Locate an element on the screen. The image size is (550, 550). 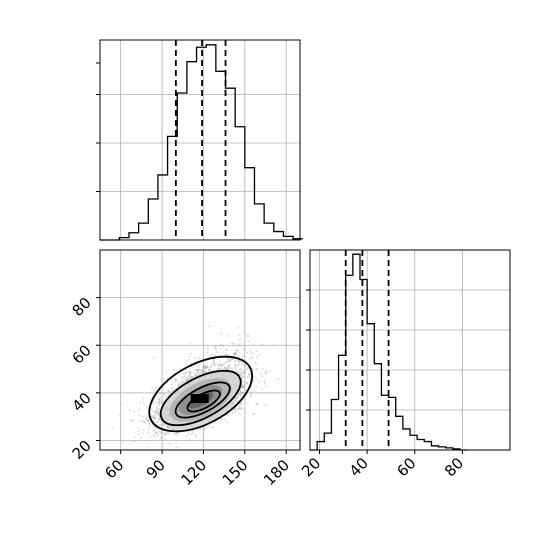
hist-panel-param1 is located at coordinates (199, 140).